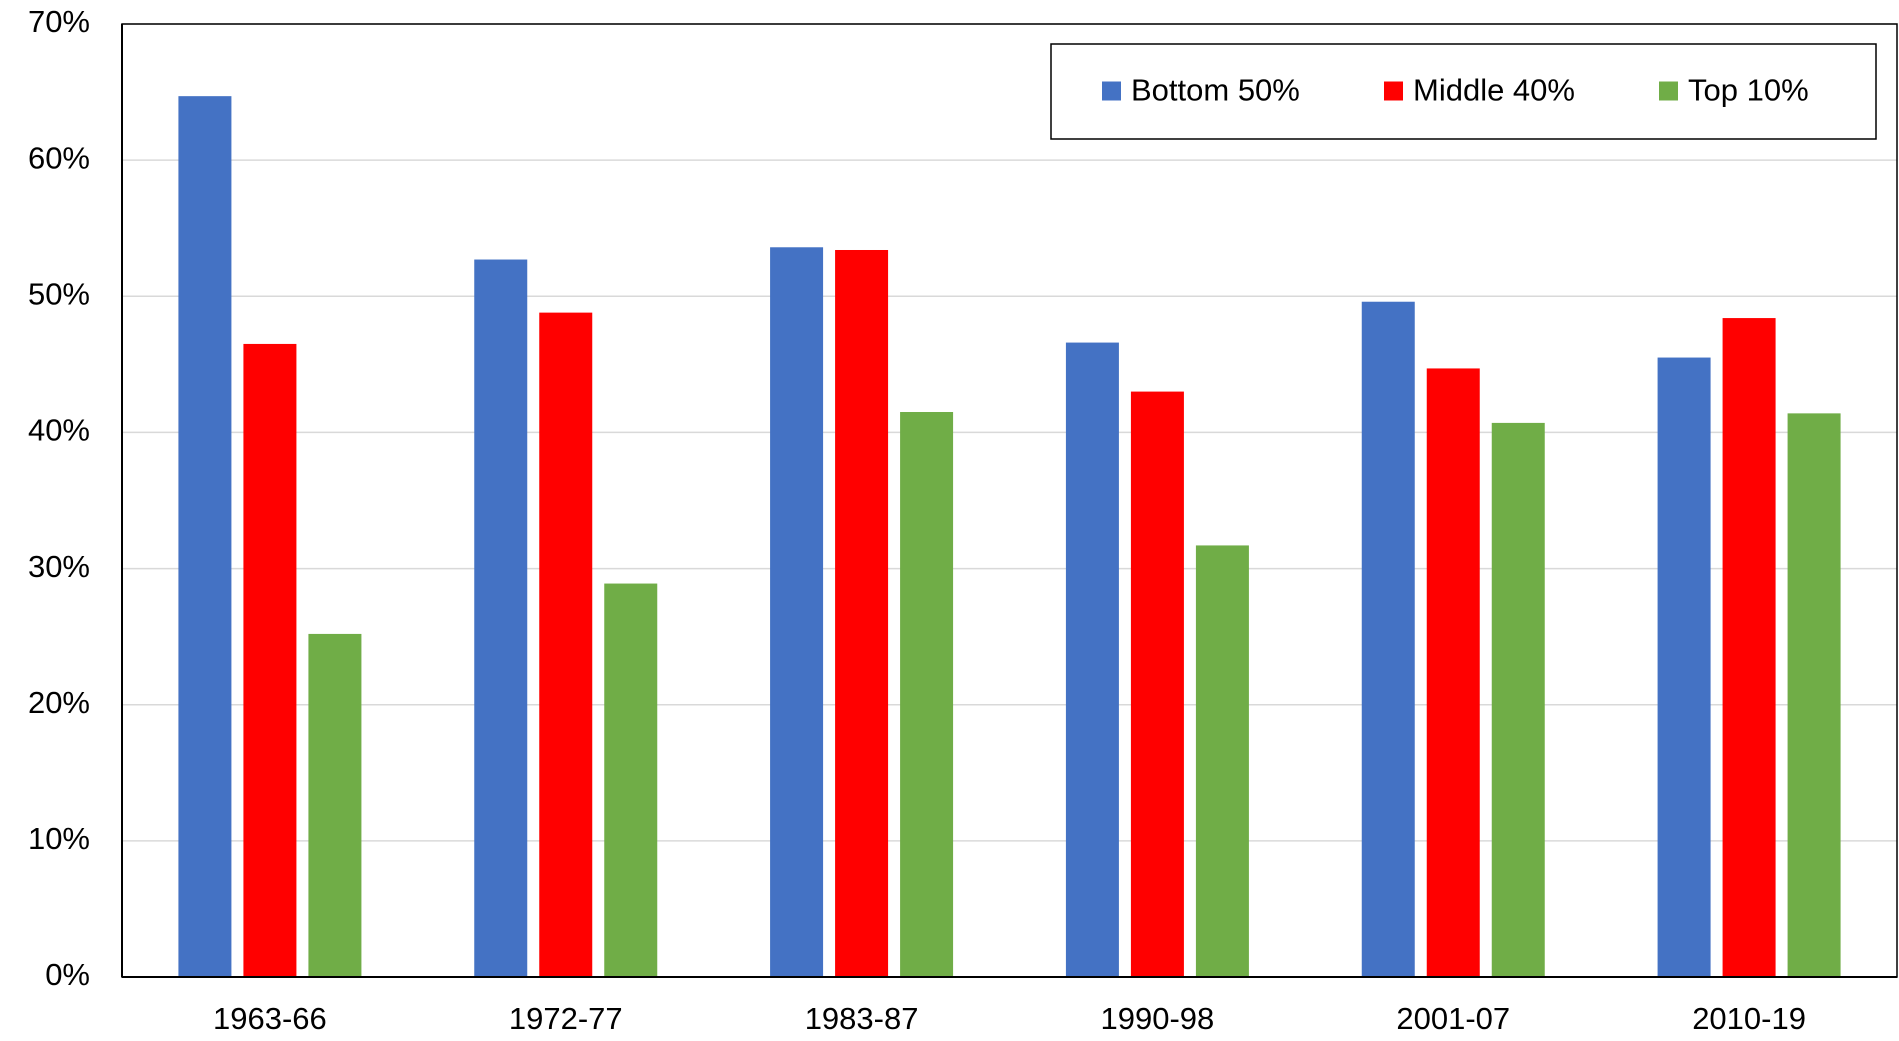 This screenshot has height=1041, width=1899. Describe the element at coordinates (59, 566) in the screenshot. I see `y-tick-label: 30%` at that location.